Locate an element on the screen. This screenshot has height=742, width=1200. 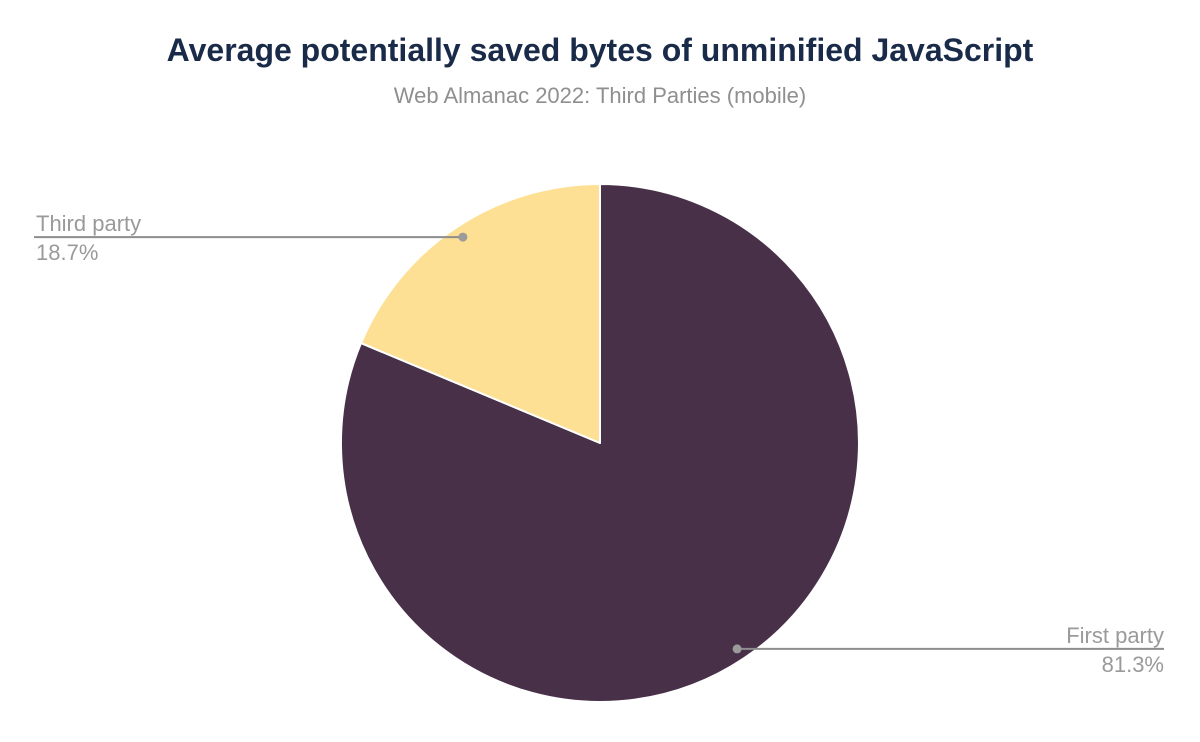
slice-value-first-party: 81.3% is located at coordinates (1133, 664).